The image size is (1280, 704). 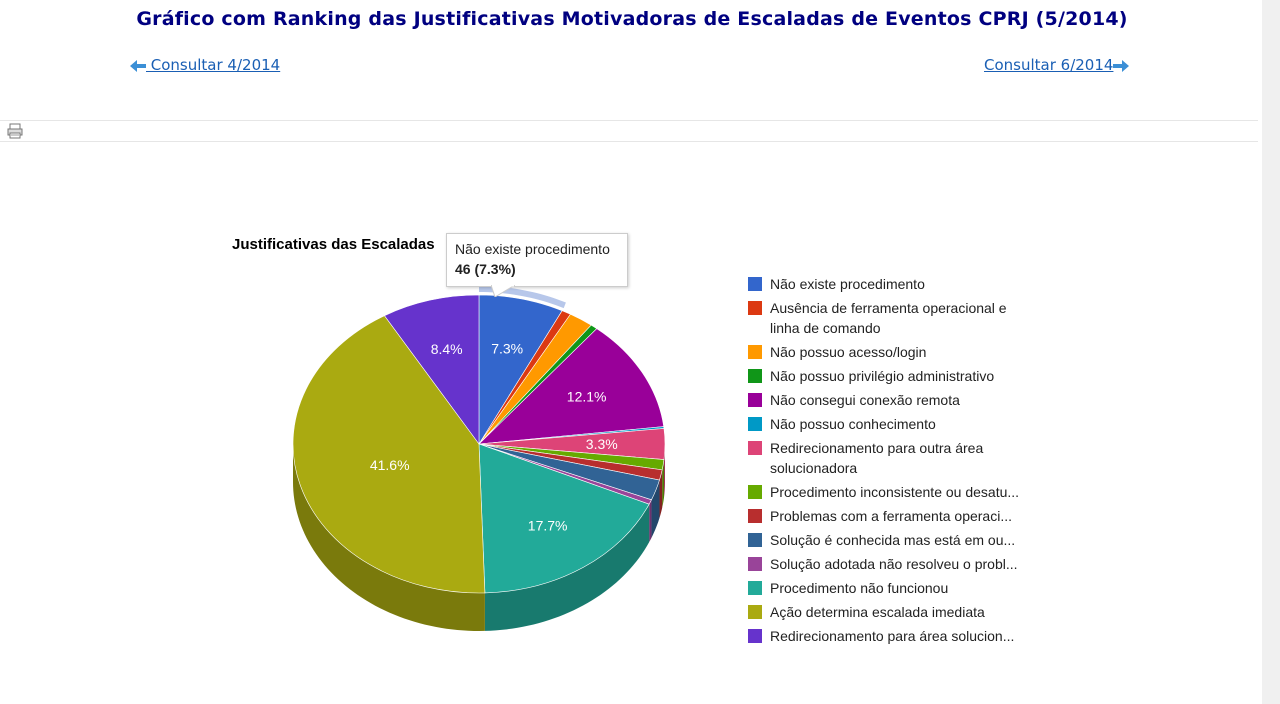 I want to click on pie-side-group, so click(x=479, y=537).